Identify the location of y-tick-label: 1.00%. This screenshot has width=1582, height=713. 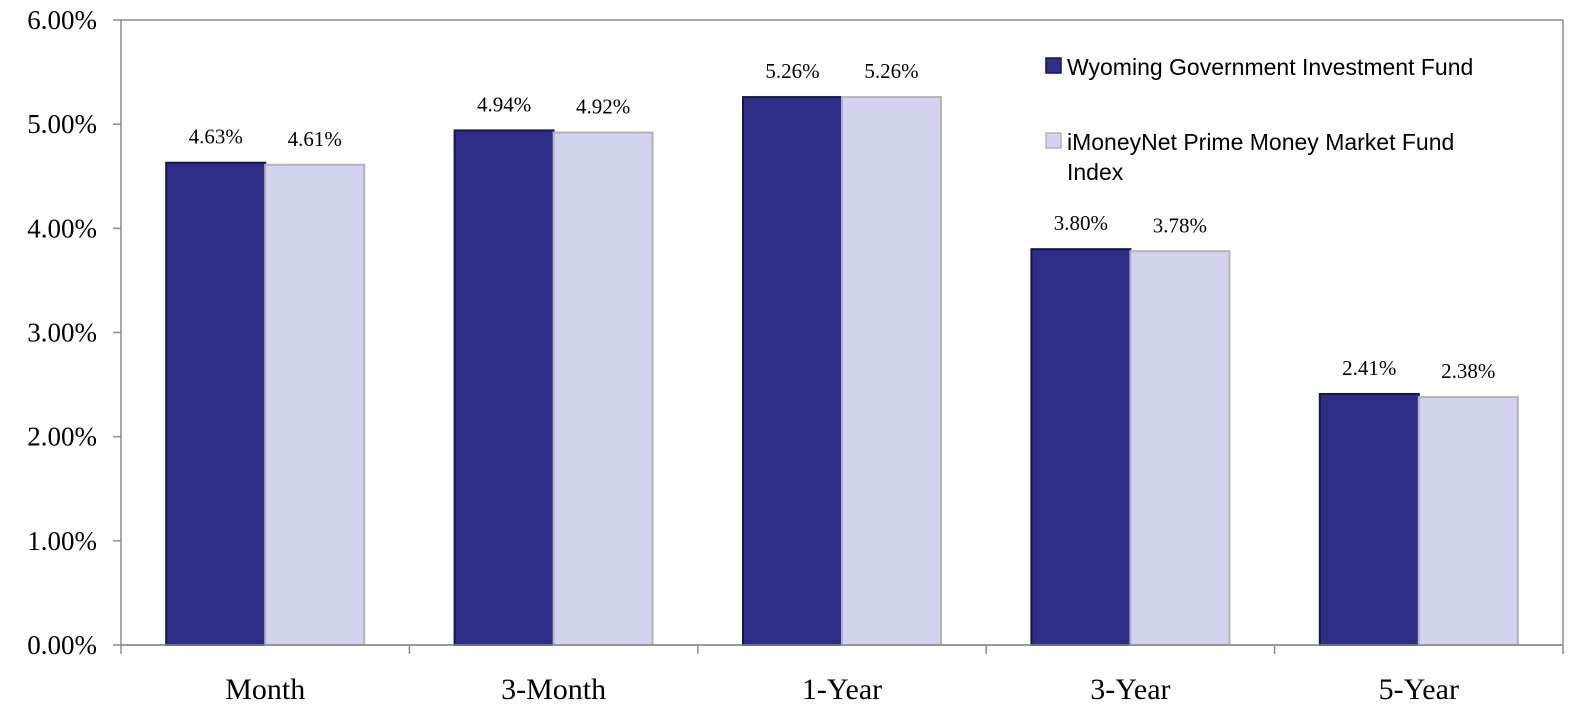
(62, 541).